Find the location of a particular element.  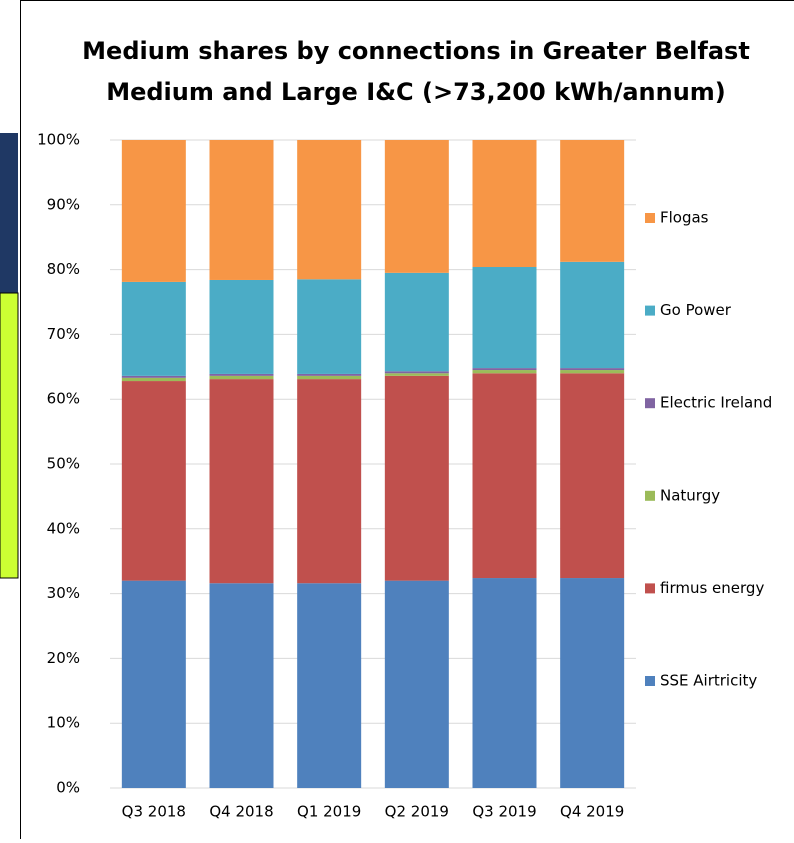

x-tick-label: Q1 2019 is located at coordinates (329, 812).